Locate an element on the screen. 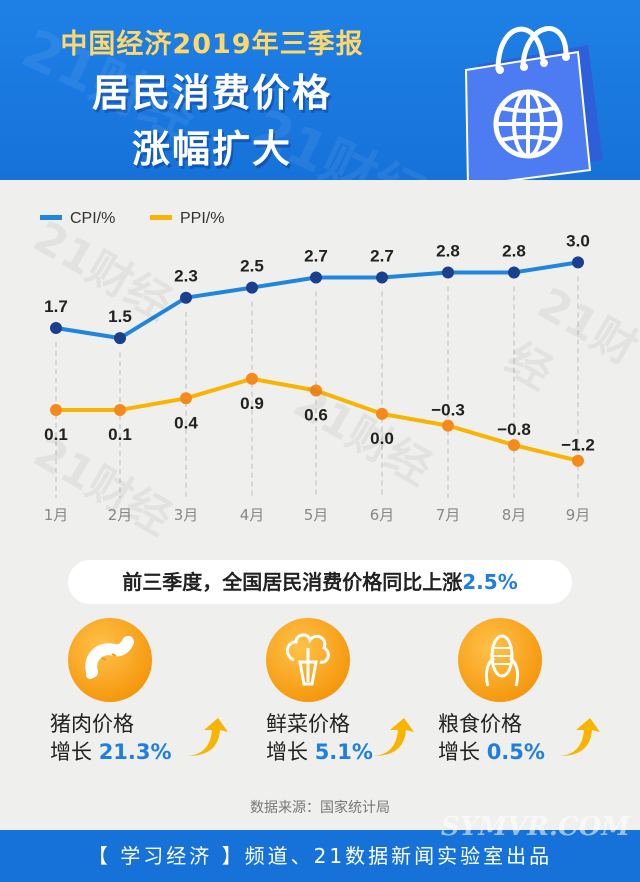 The image size is (640, 882). shopping-bag-icon is located at coordinates (533, 103).